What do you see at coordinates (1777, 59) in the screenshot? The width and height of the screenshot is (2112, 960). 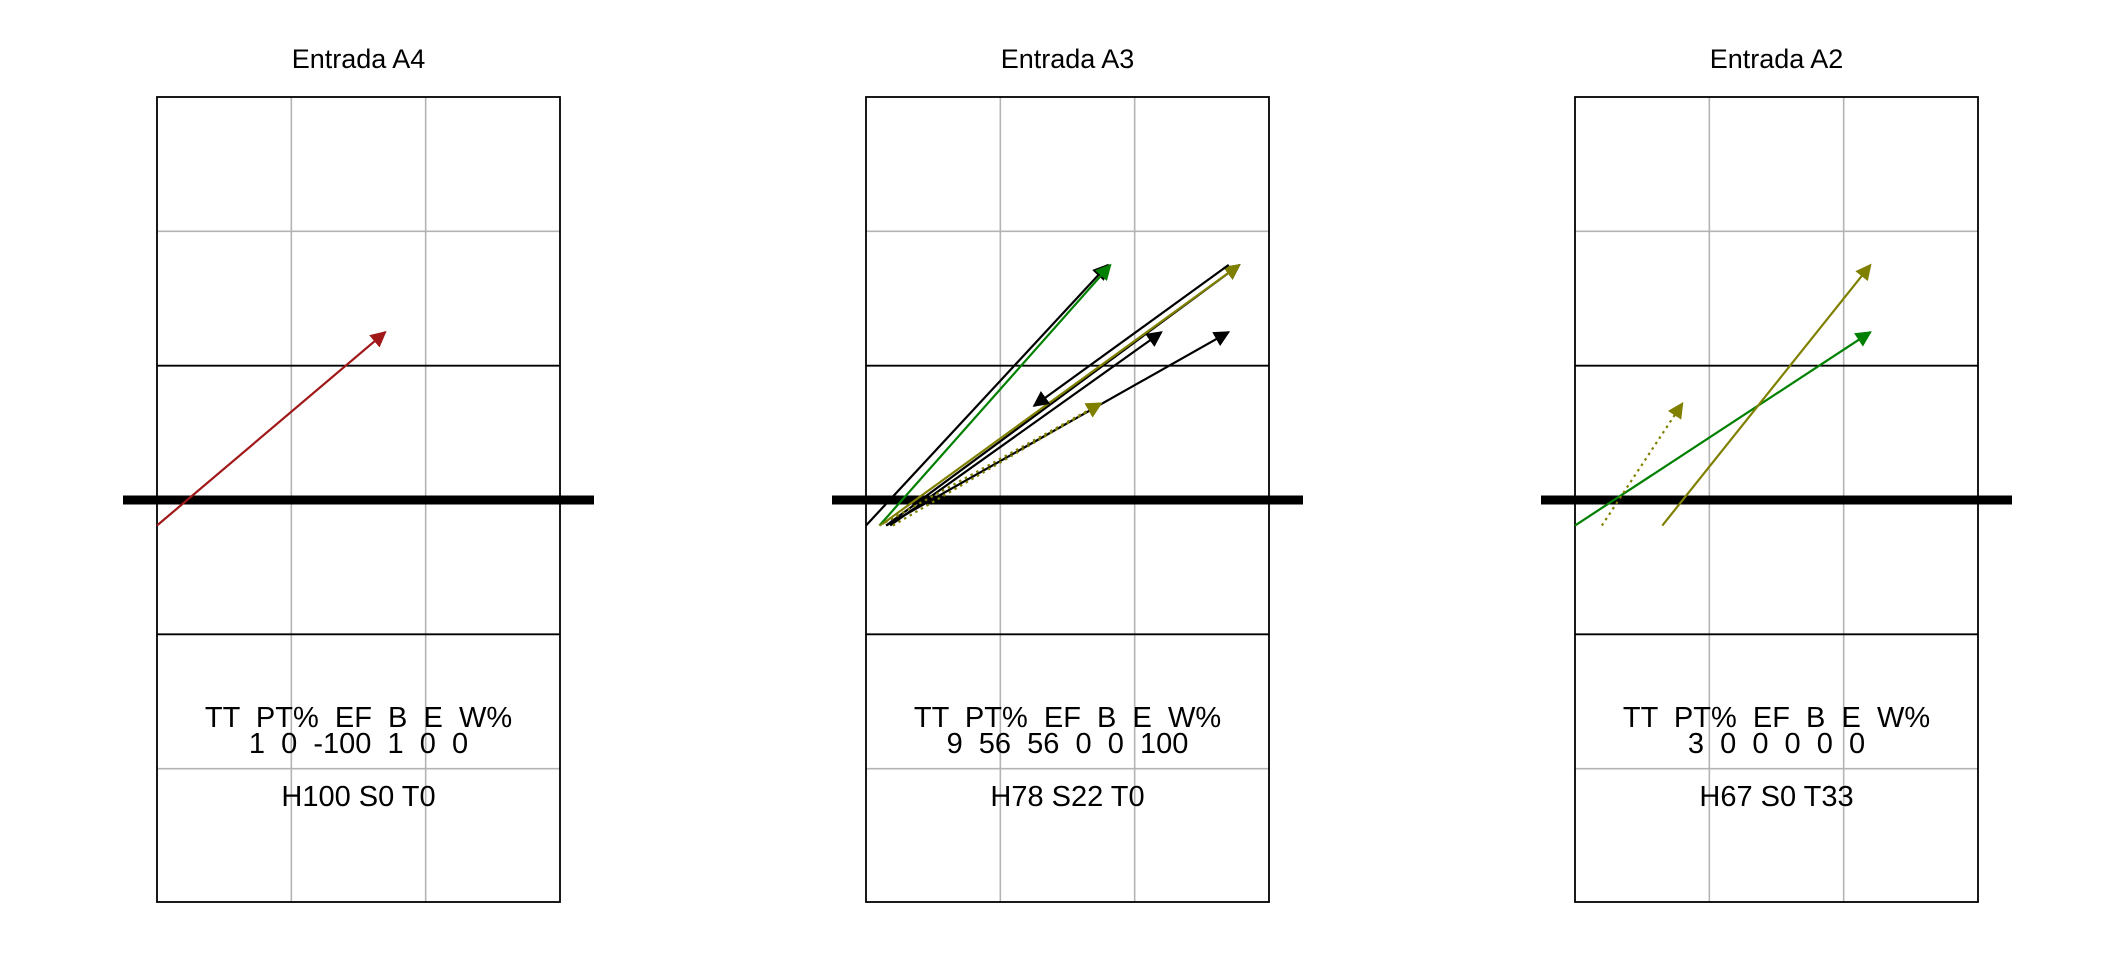 I see `panel-title: Entrada A2` at bounding box center [1777, 59].